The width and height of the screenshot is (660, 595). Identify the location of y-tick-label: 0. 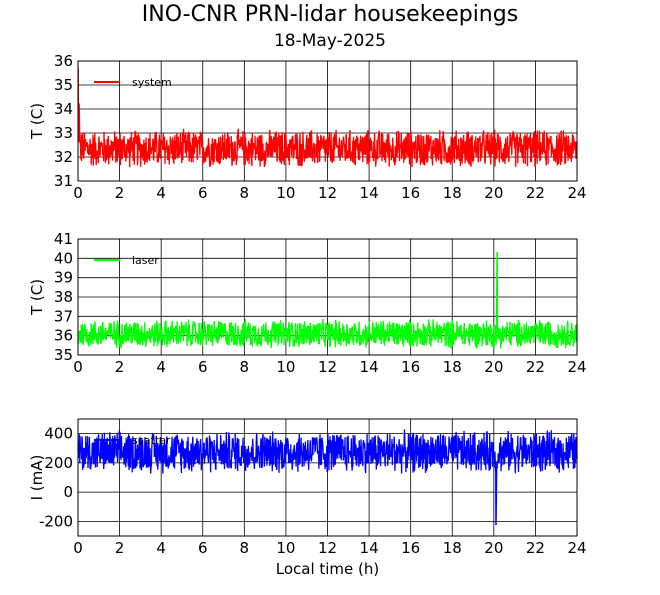
(68, 492).